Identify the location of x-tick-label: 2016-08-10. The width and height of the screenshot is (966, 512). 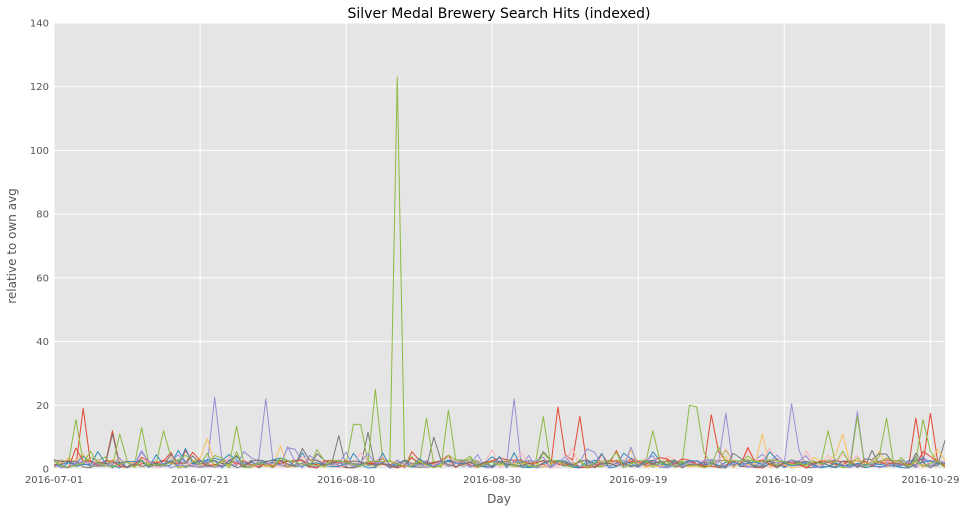
(346, 480).